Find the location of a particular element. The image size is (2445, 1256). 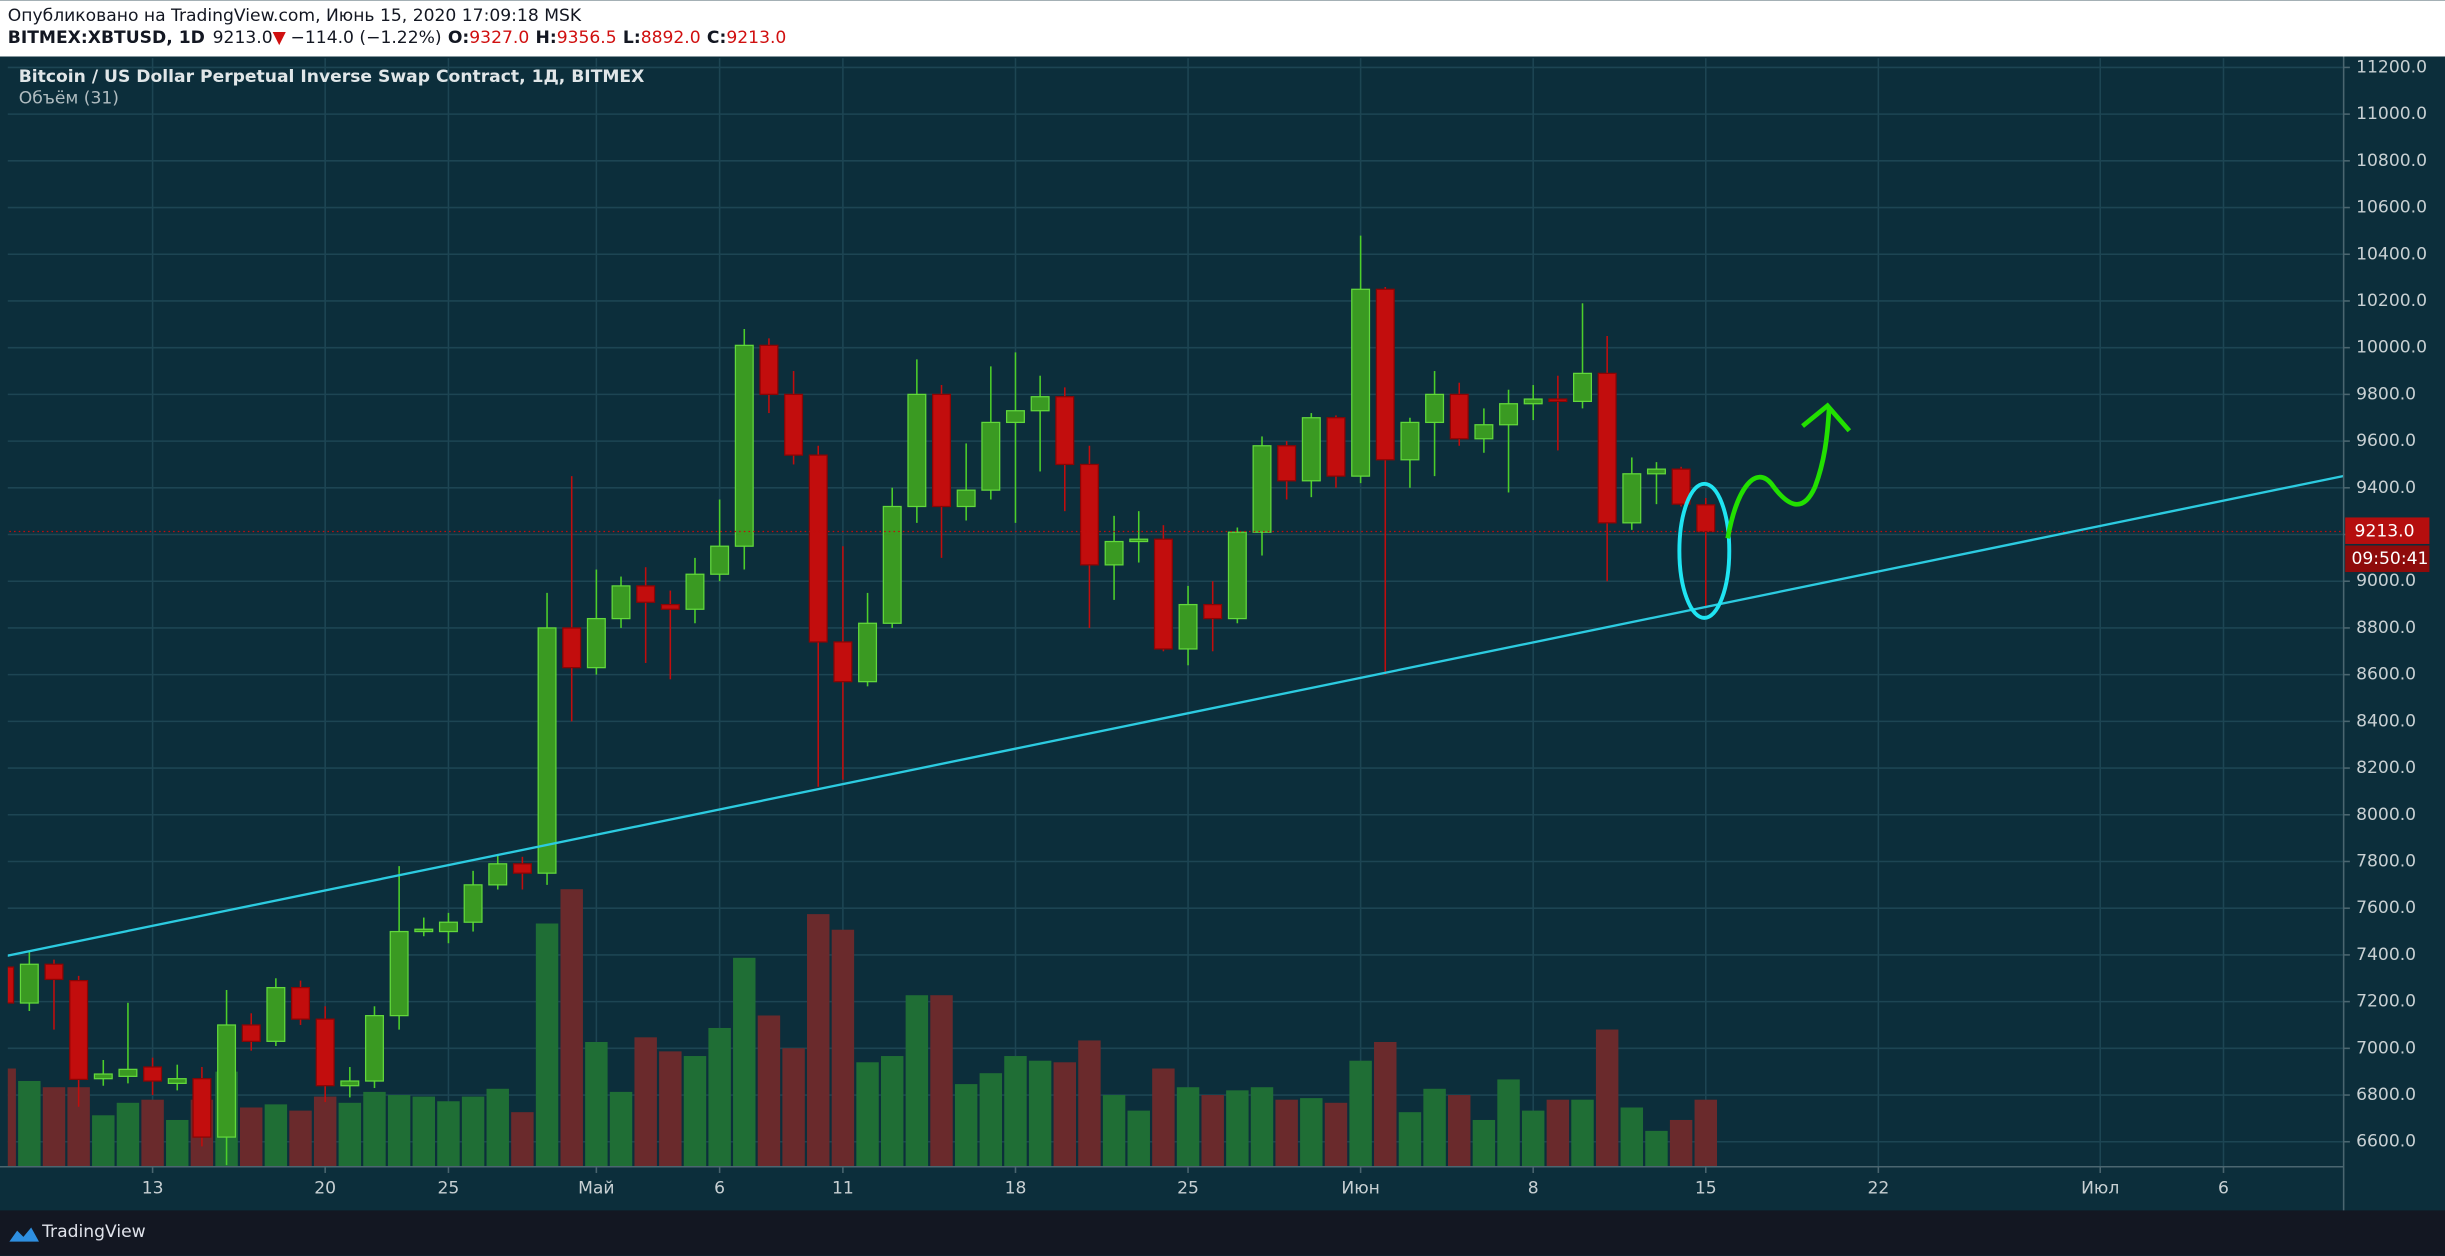

y-tick-label: 9000.0 is located at coordinates (2386, 581).